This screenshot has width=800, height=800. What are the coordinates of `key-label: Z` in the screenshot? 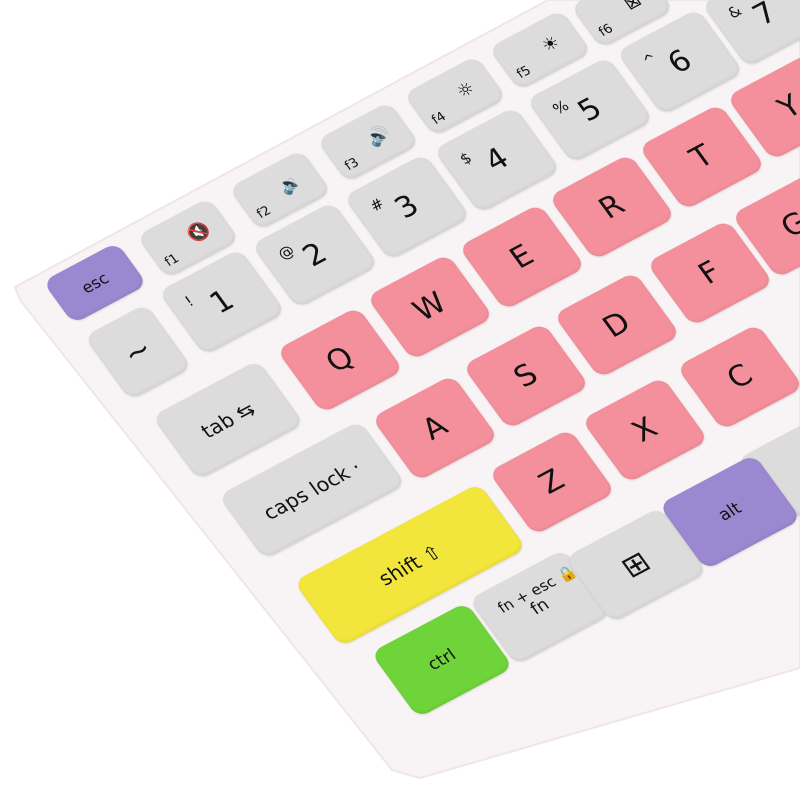 It's located at (552, 482).